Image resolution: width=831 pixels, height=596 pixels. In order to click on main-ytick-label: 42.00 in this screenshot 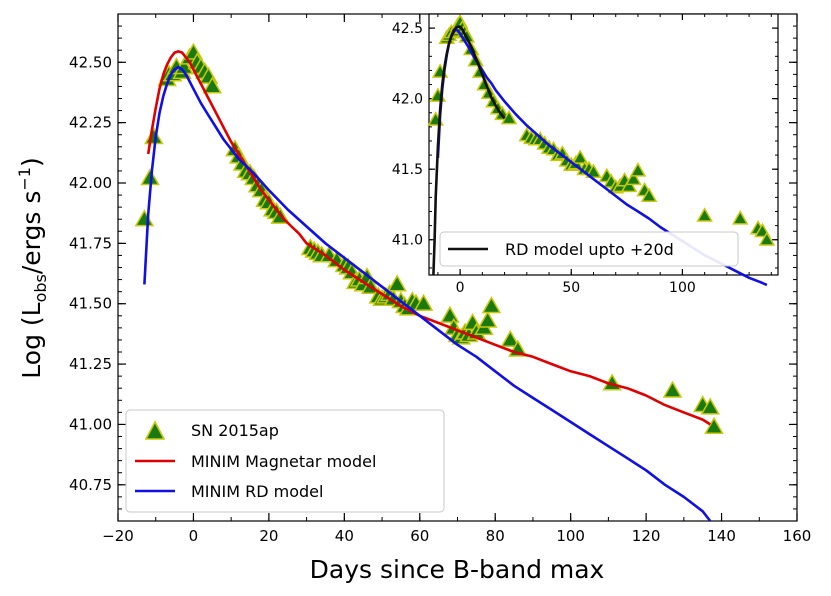, I will do `click(90, 183)`.